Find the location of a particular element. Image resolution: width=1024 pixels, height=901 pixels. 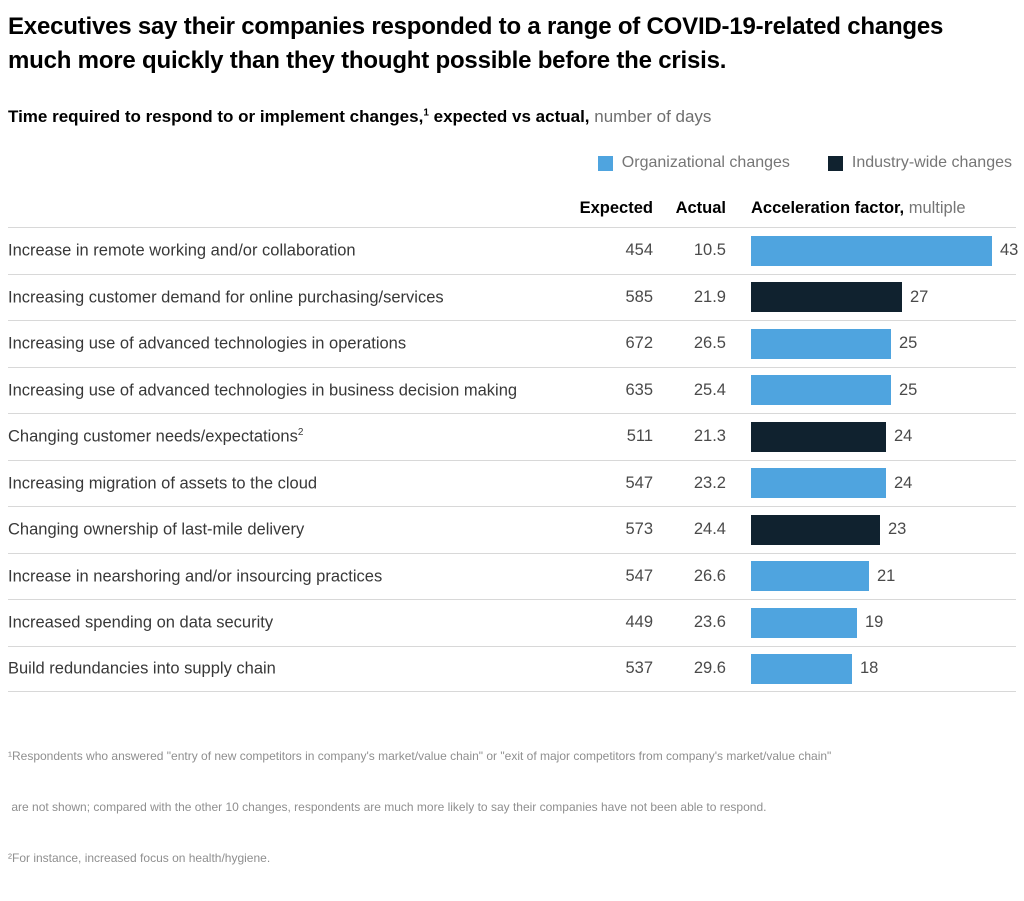

subtitle-unit: number of days is located at coordinates (650, 116).